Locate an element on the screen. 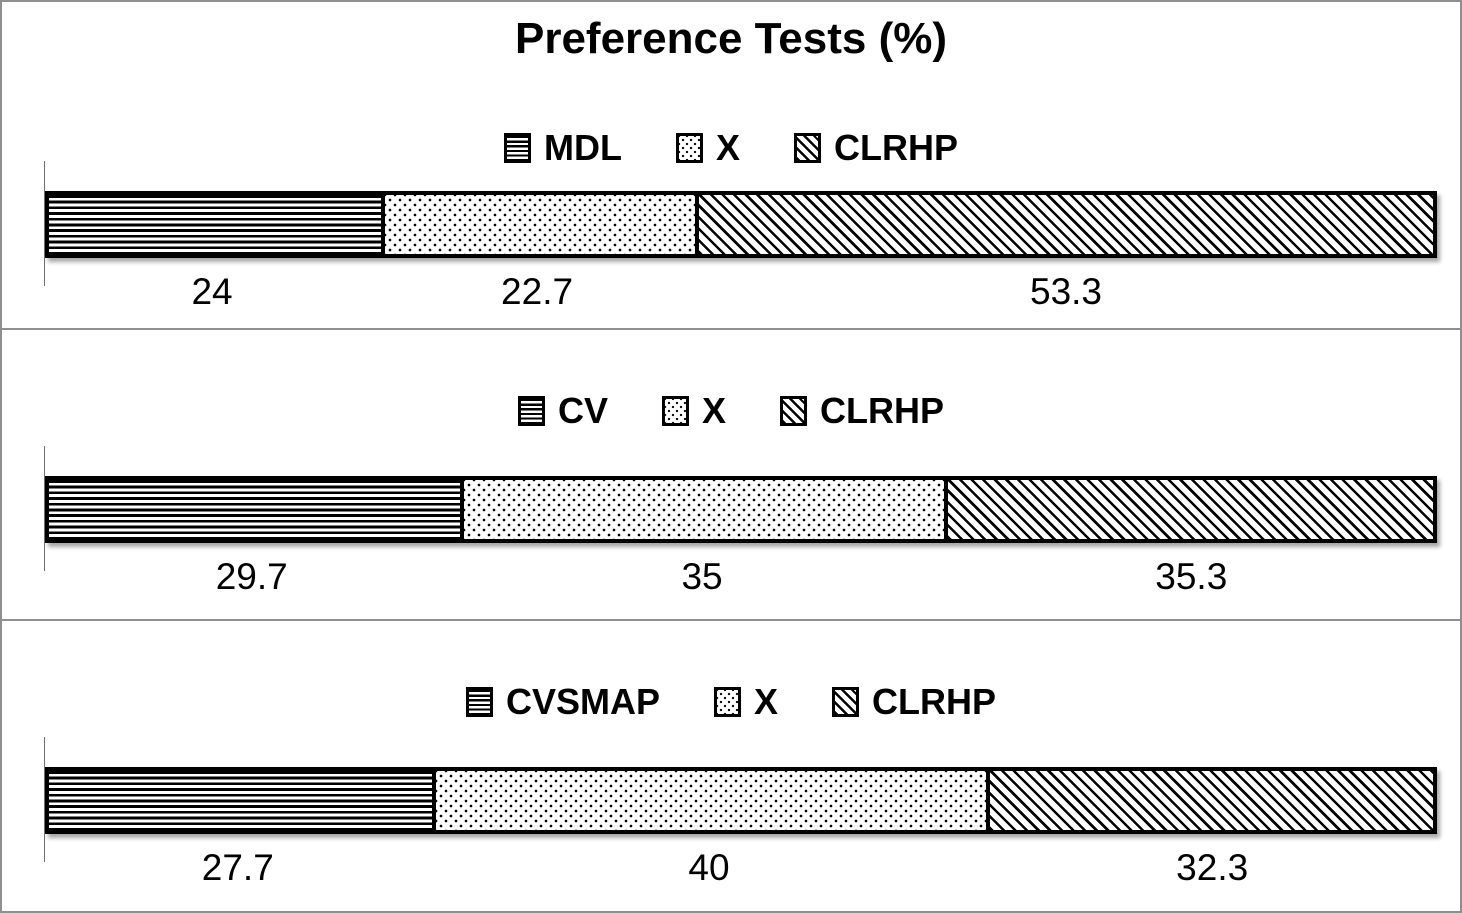  value-label: 35.3 is located at coordinates (1191, 576).